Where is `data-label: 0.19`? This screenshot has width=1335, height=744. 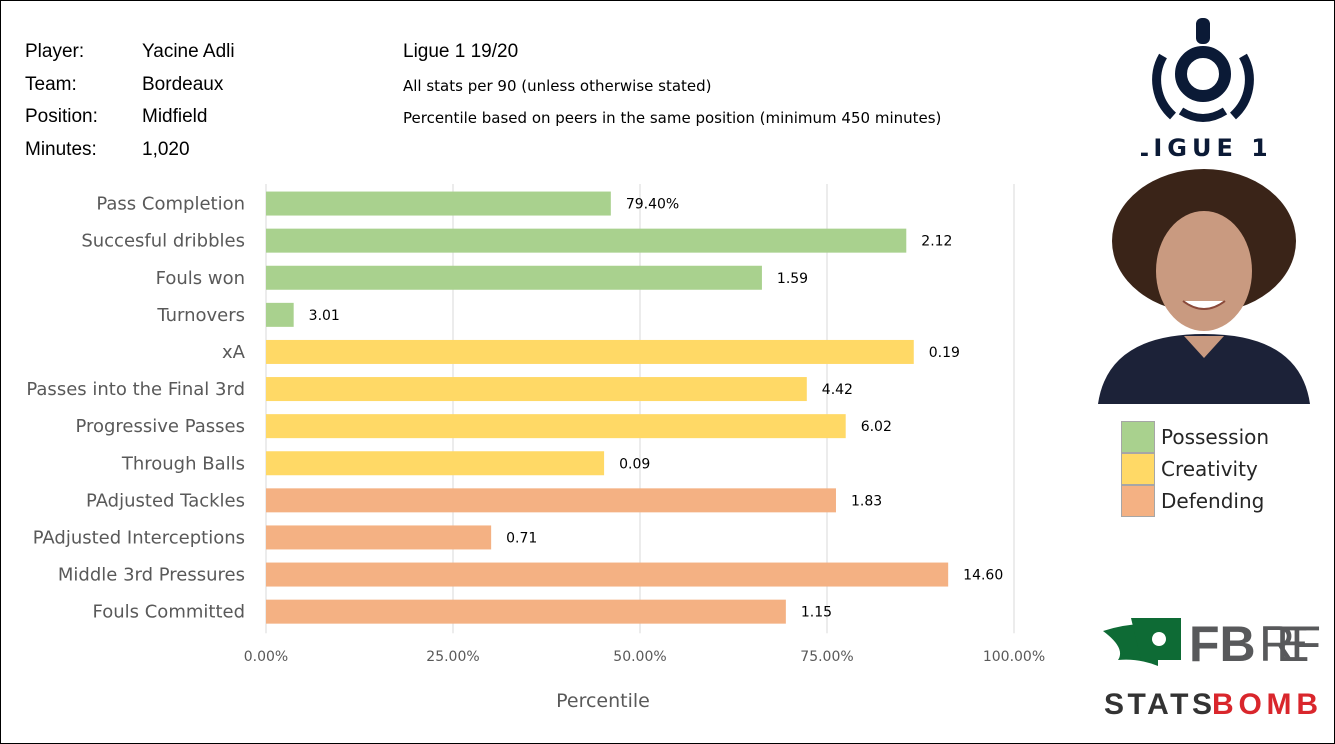
data-label: 0.19 is located at coordinates (944, 353).